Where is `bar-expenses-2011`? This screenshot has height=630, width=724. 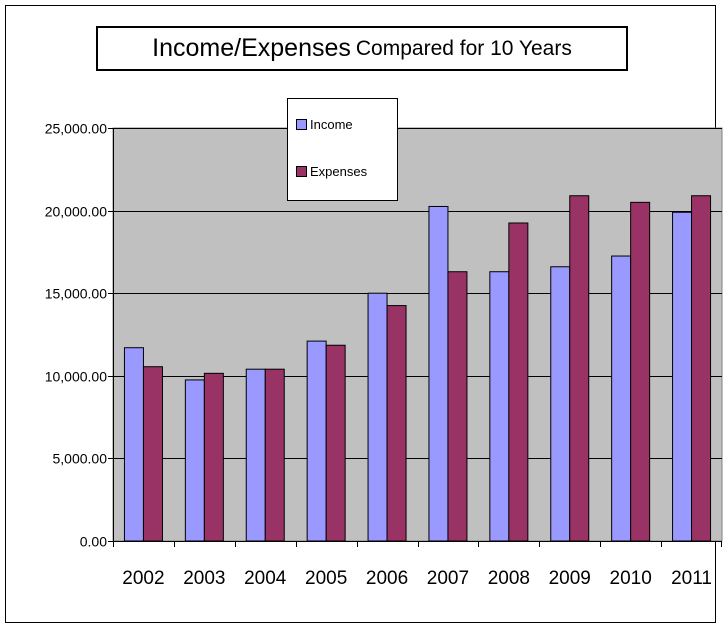 bar-expenses-2011 is located at coordinates (701, 368).